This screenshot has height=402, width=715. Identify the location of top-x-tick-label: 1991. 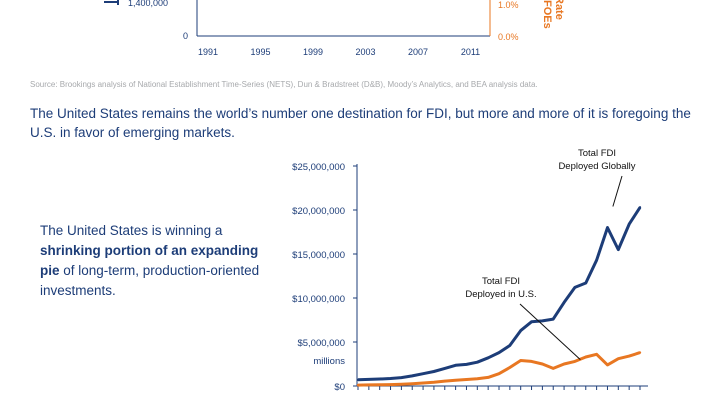
(208, 52).